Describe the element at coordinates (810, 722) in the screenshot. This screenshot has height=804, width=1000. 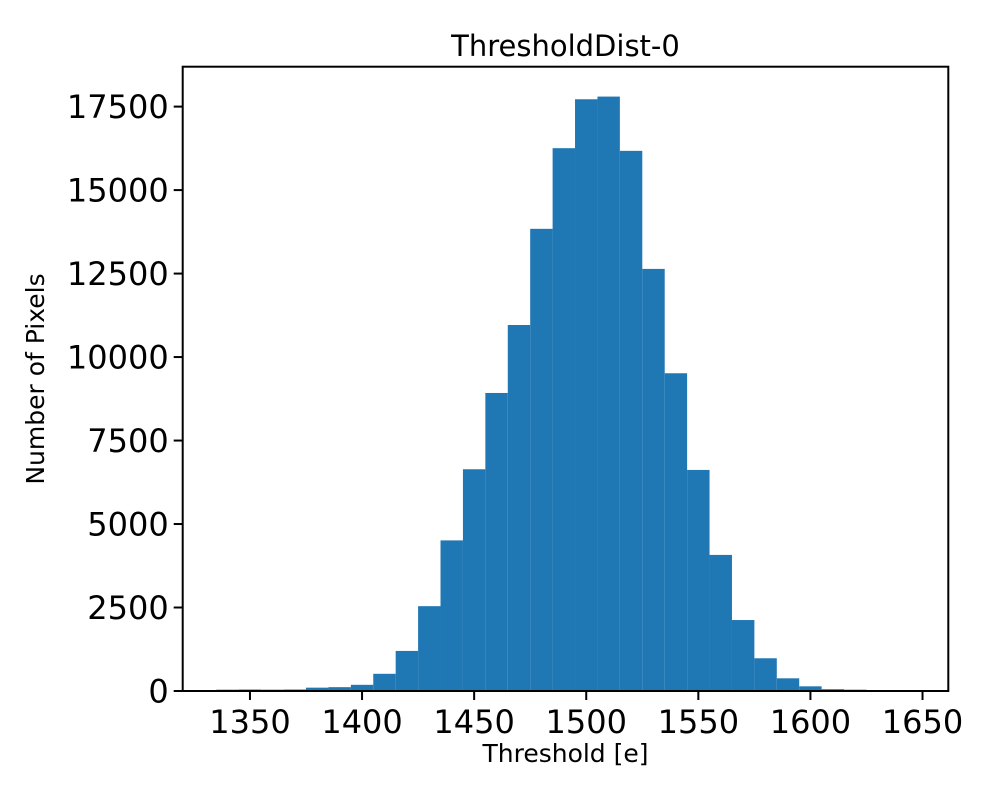
I see `x-tick-label: 1600` at that location.